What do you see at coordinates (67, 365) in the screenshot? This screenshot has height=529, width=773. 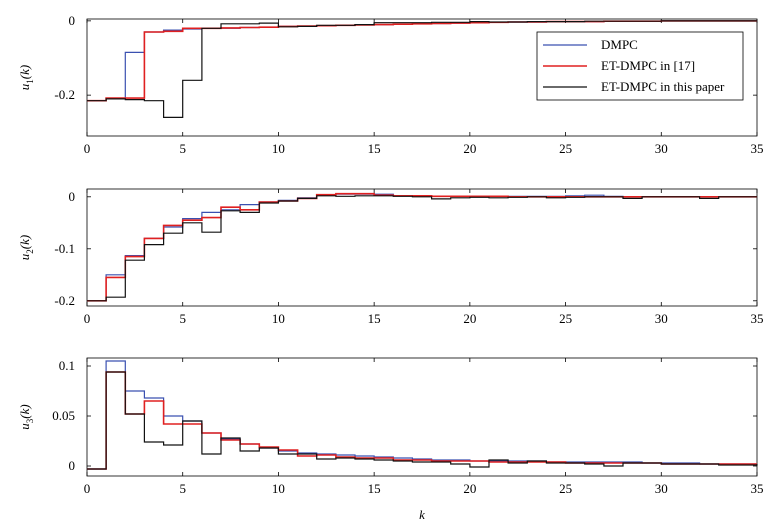 I see `y-tick-label: 0.1` at bounding box center [67, 365].